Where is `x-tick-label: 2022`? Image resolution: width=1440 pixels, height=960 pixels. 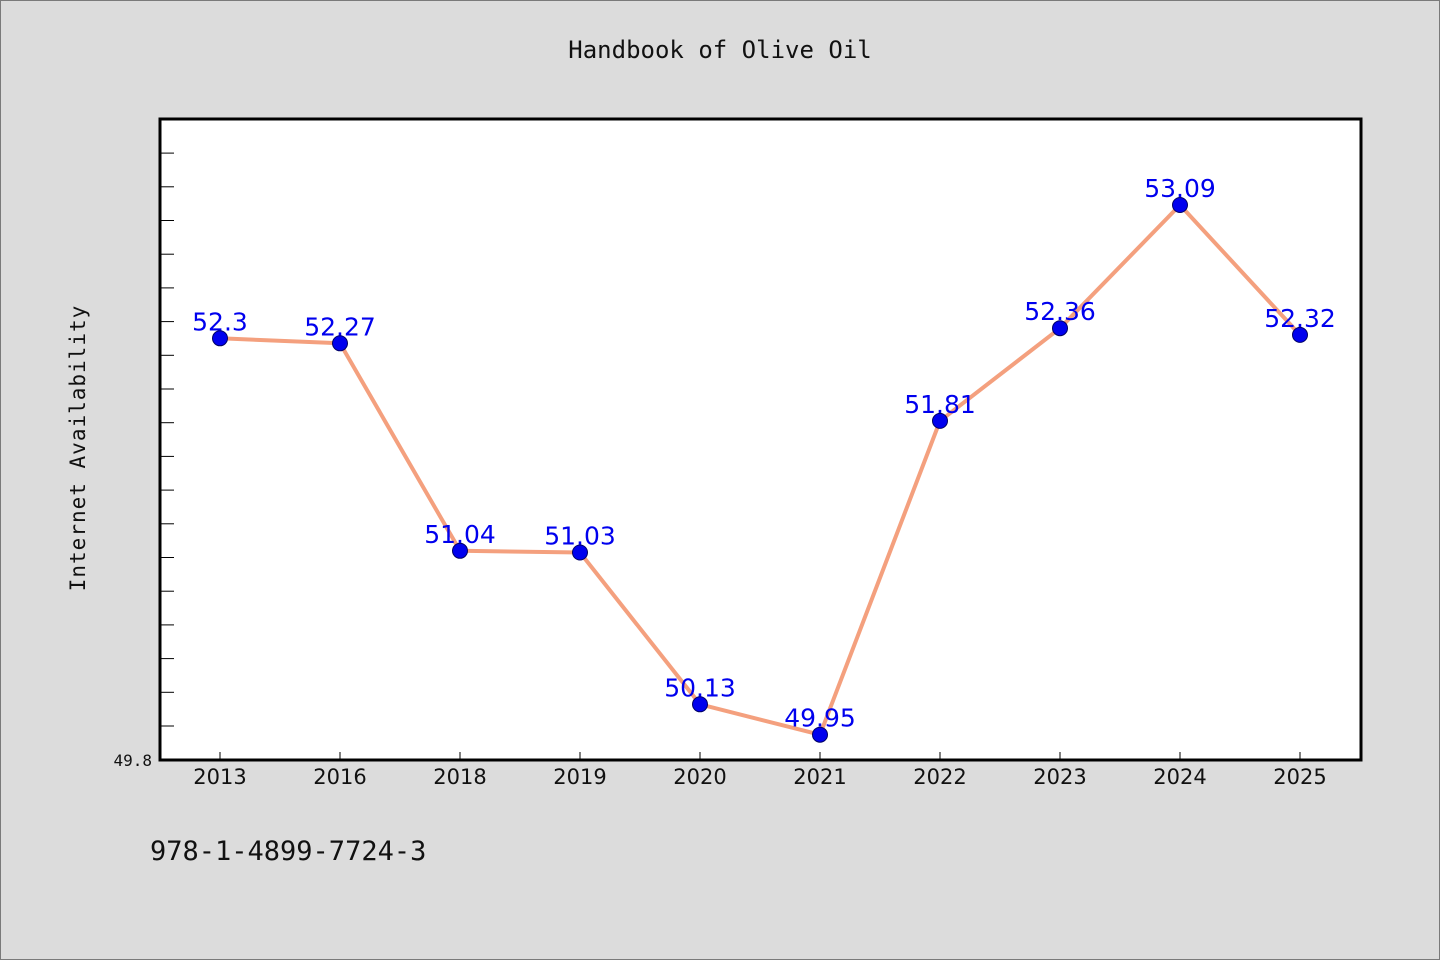
x-tick-label: 2022 is located at coordinates (939, 777).